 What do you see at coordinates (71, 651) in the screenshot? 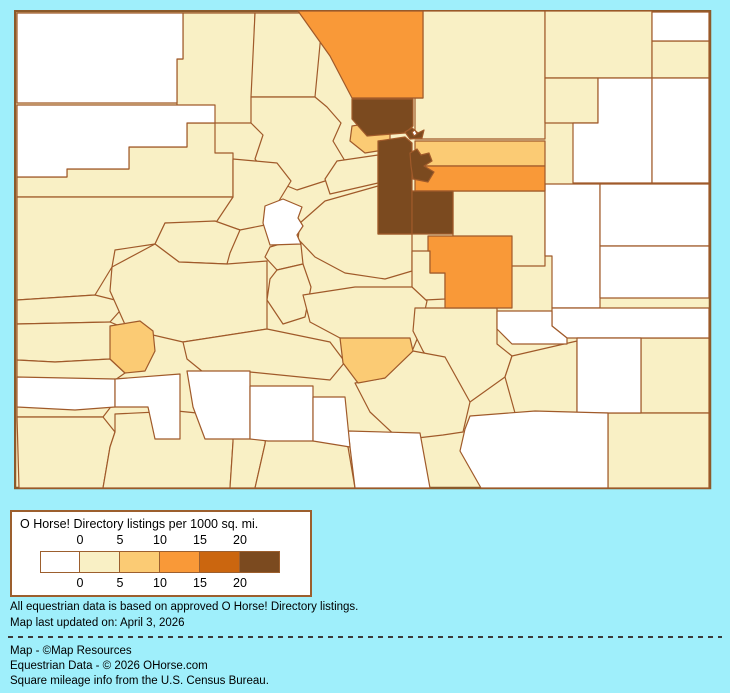
I see `map-credit: Map - ©Map Resources` at bounding box center [71, 651].